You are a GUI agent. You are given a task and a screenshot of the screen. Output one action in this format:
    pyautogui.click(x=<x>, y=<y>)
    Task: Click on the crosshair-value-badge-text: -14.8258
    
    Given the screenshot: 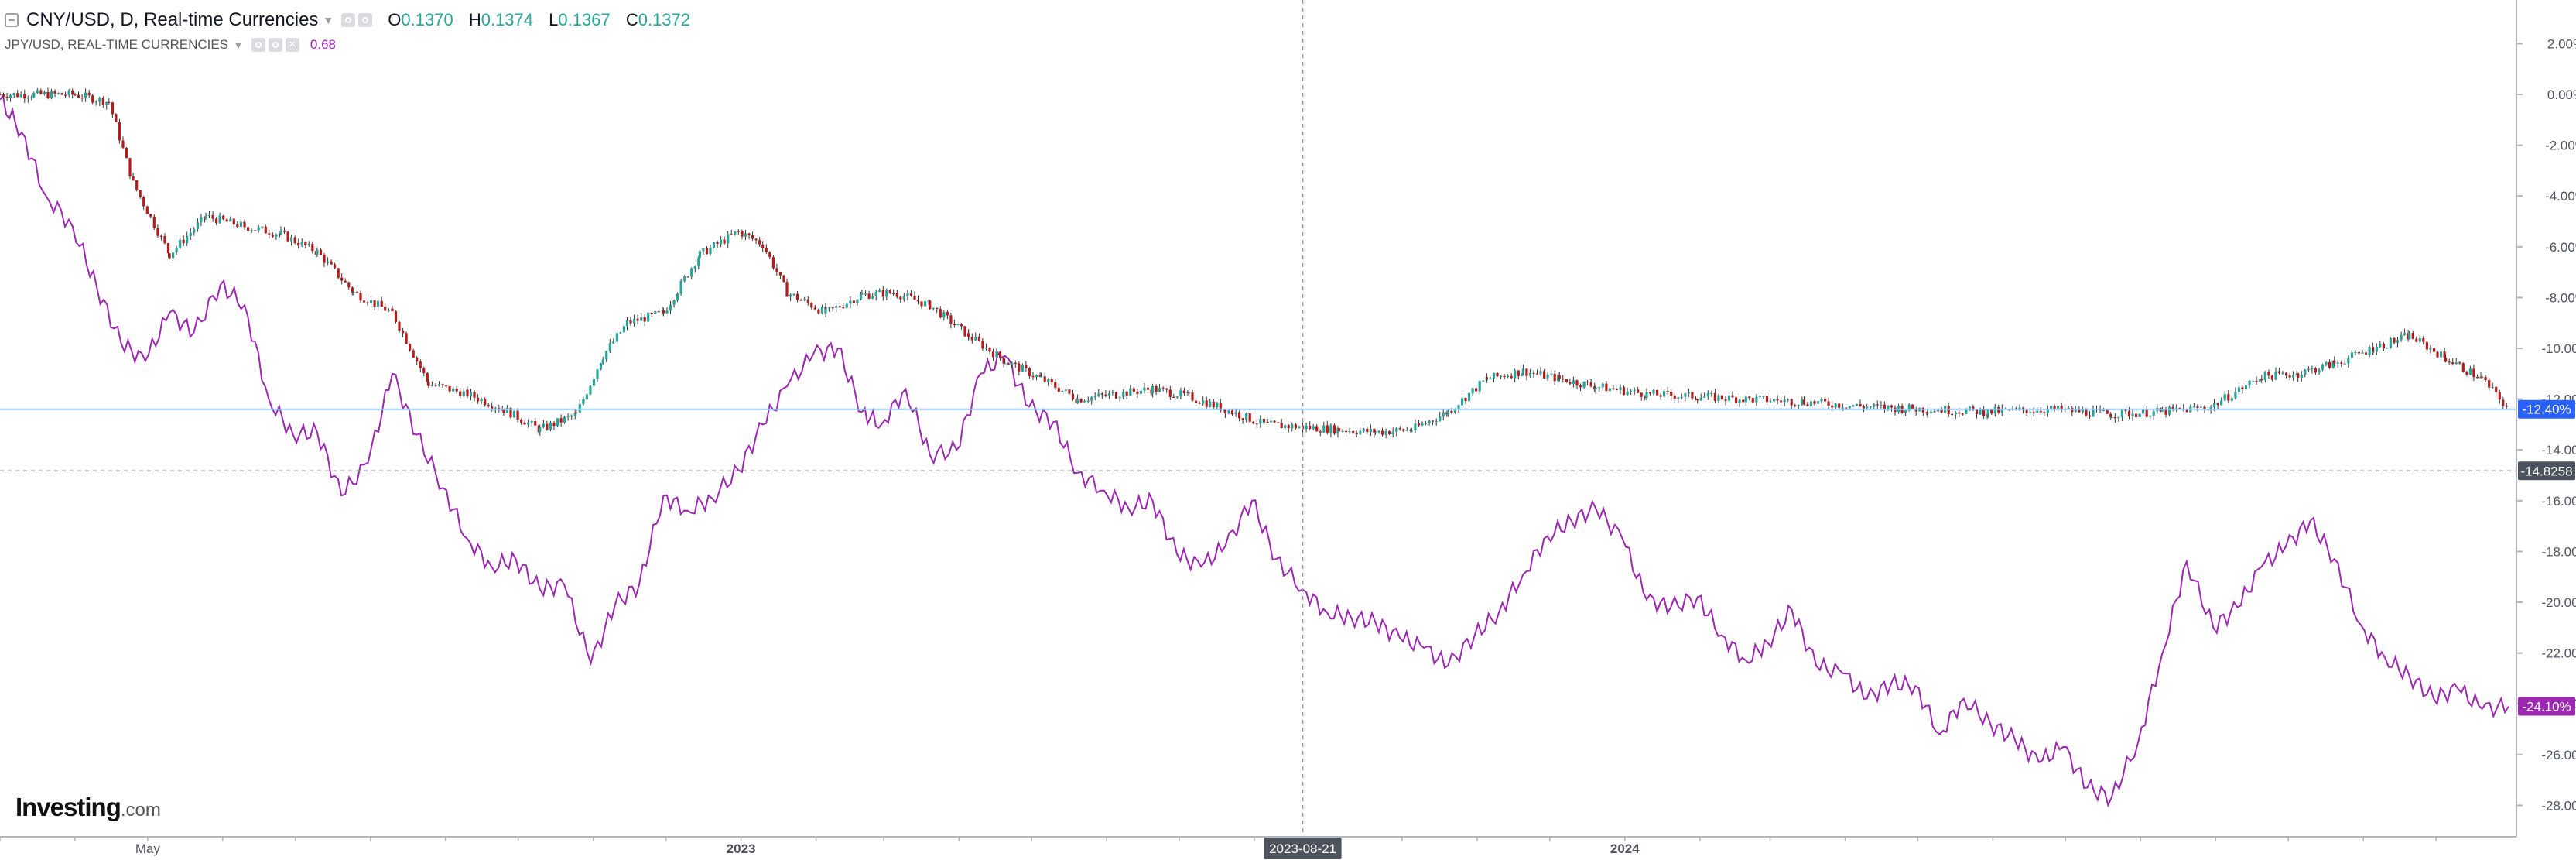 What is the action you would take?
    pyautogui.click(x=2546, y=471)
    